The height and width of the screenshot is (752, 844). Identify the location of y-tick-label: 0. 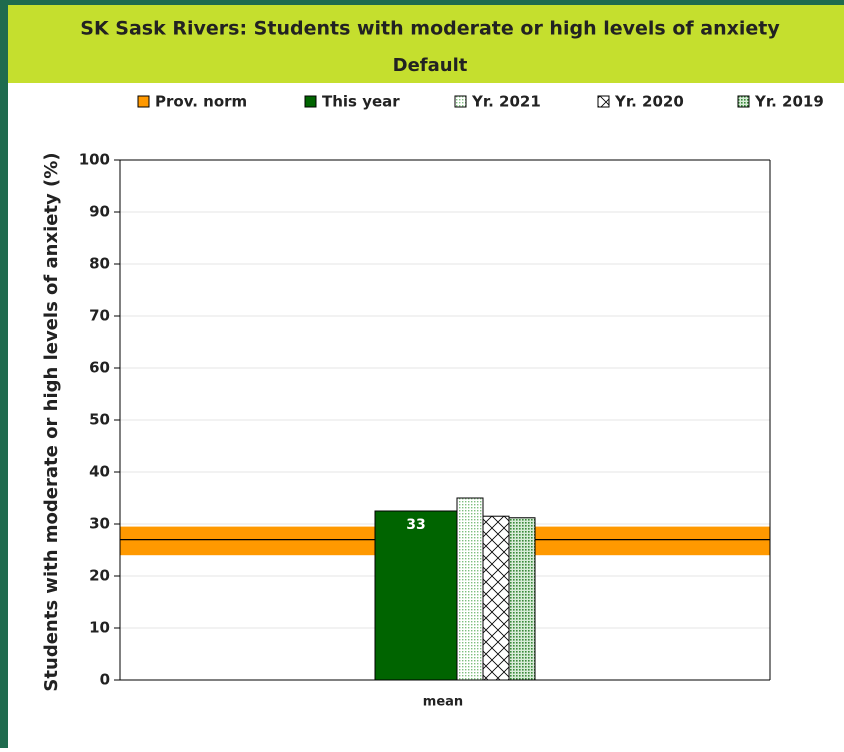
(105, 680).